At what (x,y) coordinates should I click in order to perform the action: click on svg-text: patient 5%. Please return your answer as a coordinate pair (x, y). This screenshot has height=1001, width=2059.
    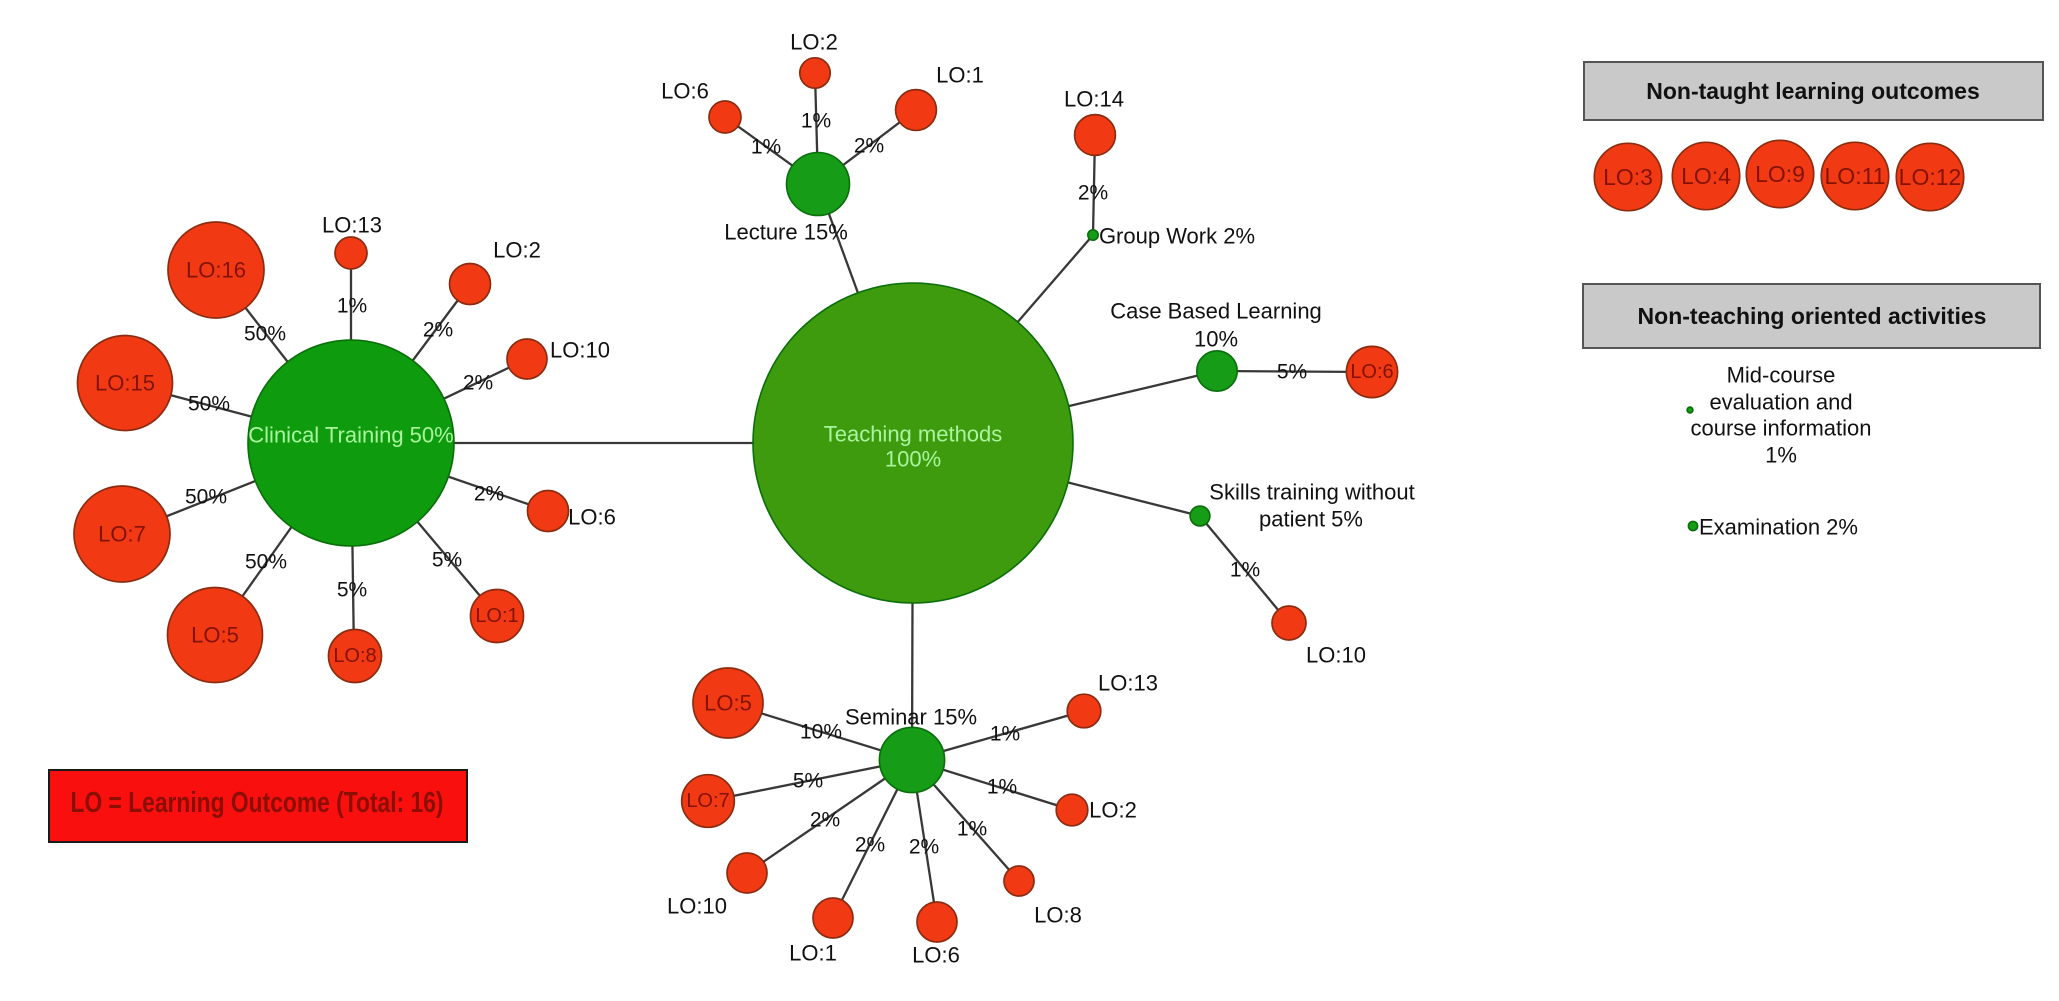
    Looking at the image, I should click on (1311, 519).